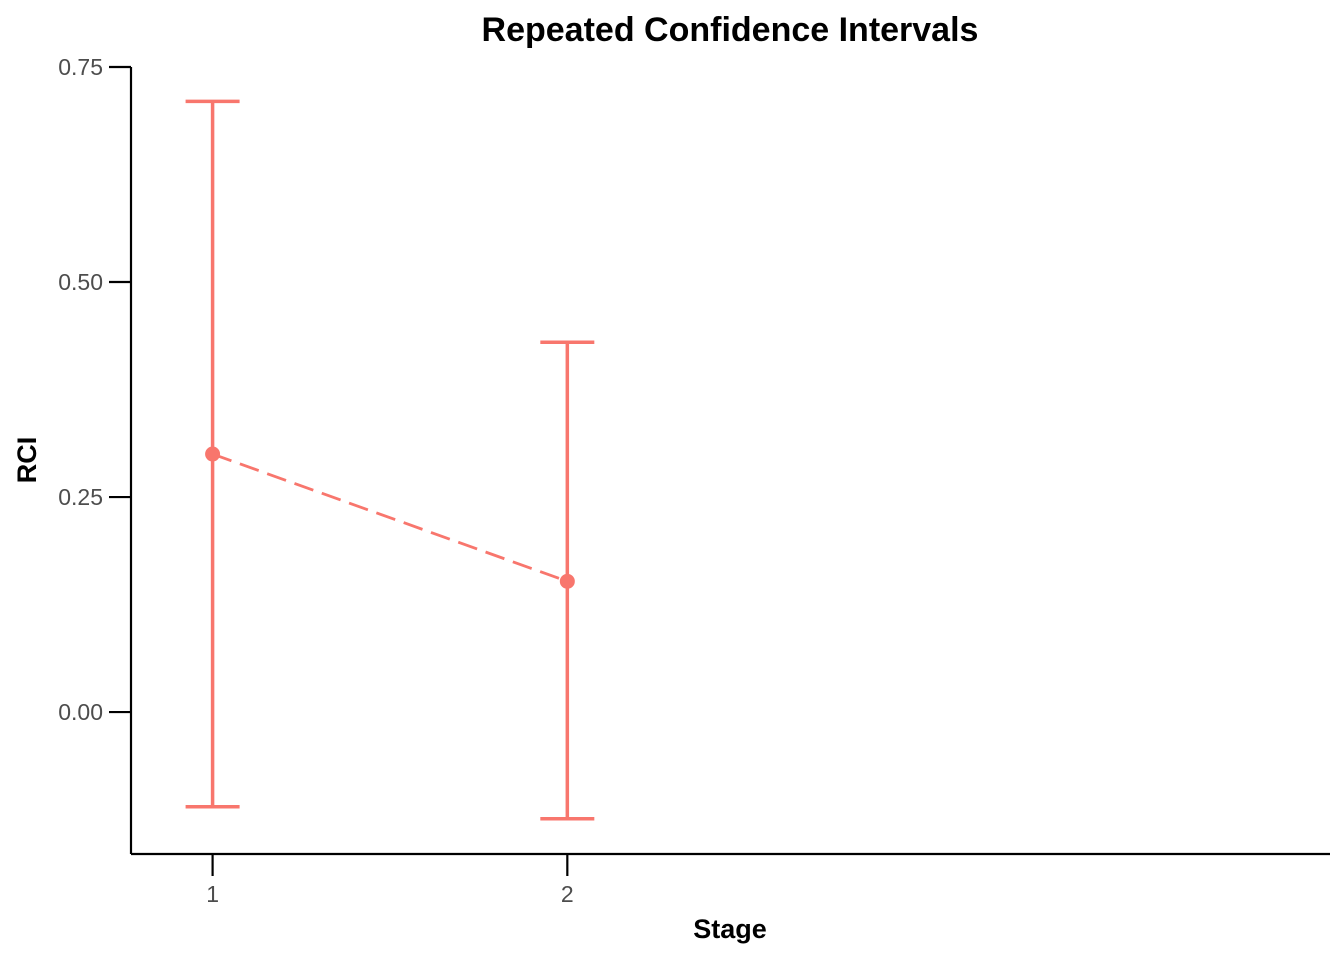 This screenshot has height=960, width=1344. Describe the element at coordinates (27, 460) in the screenshot. I see `y-axis-label: RCI` at that location.